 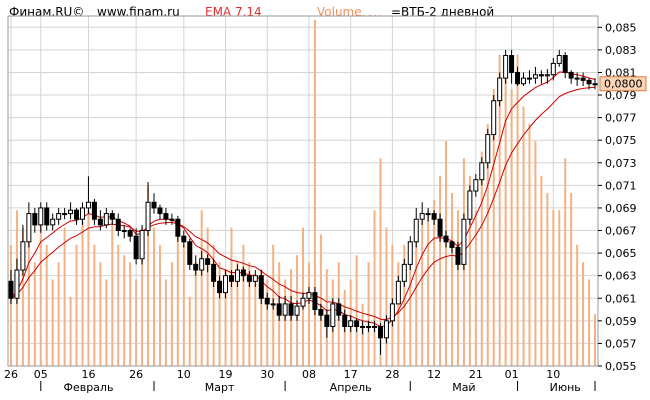 What do you see at coordinates (309, 374) in the screenshot?
I see `x-day-label: 08` at bounding box center [309, 374].